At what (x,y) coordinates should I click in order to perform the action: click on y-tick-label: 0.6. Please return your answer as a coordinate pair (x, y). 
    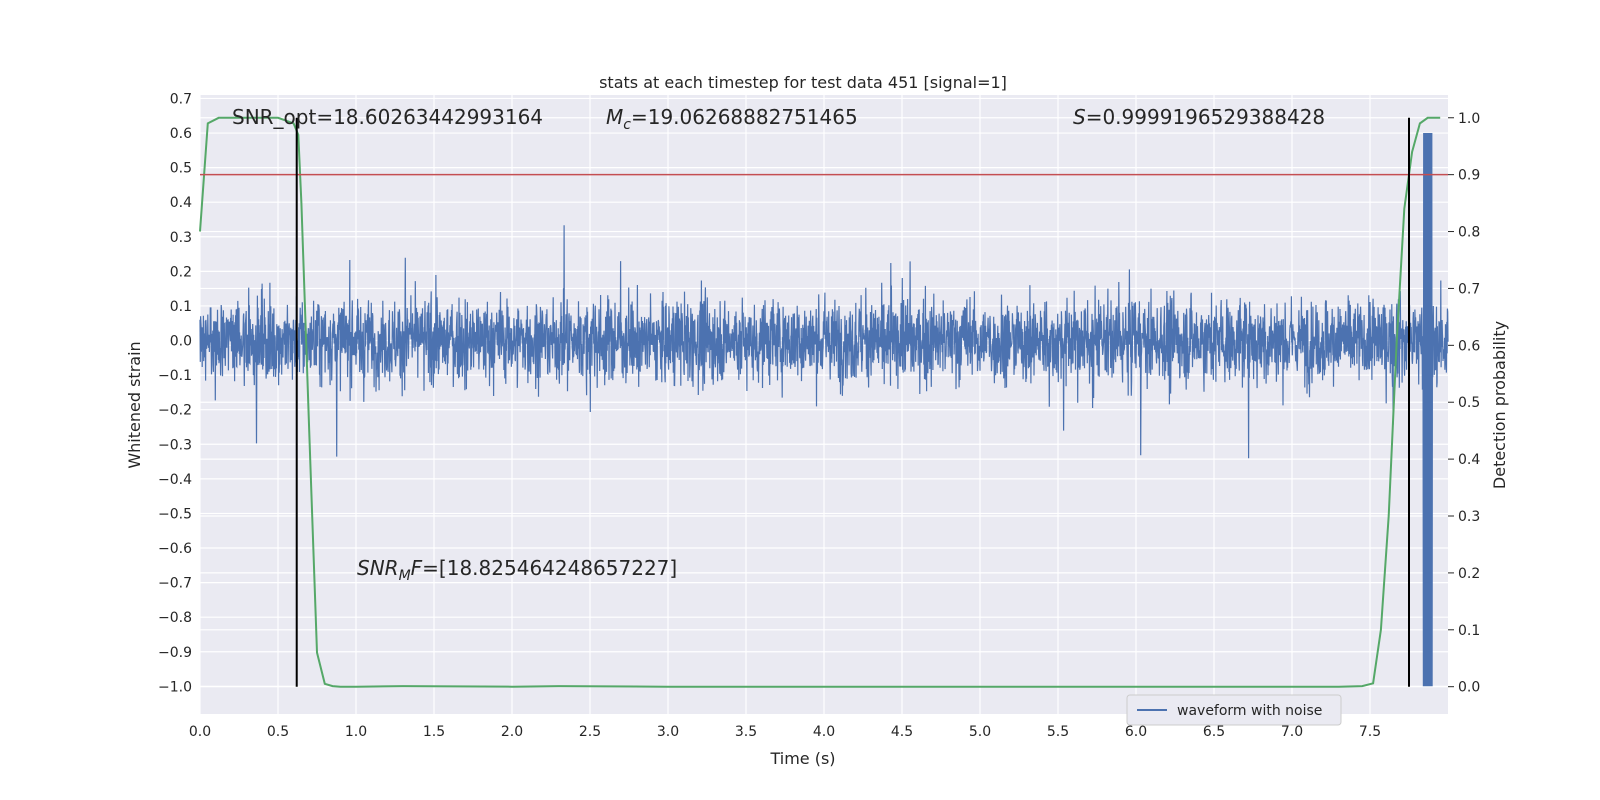
    Looking at the image, I should click on (181, 134).